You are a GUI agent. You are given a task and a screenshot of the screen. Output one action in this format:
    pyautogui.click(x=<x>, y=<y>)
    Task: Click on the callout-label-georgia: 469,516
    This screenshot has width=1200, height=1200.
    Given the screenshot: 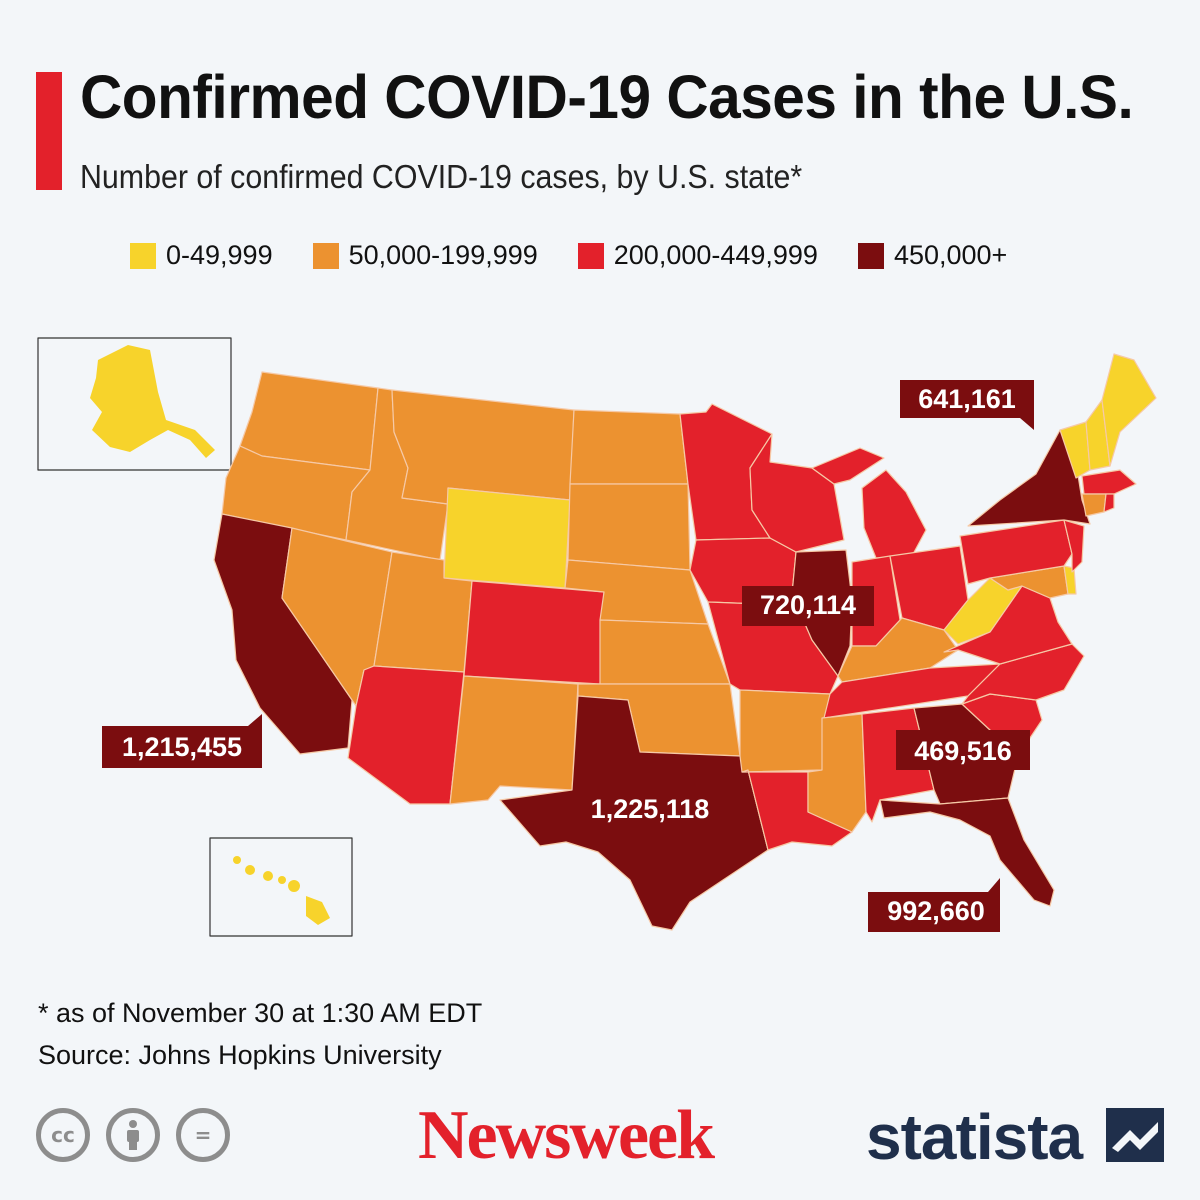 What is the action you would take?
    pyautogui.click(x=963, y=751)
    